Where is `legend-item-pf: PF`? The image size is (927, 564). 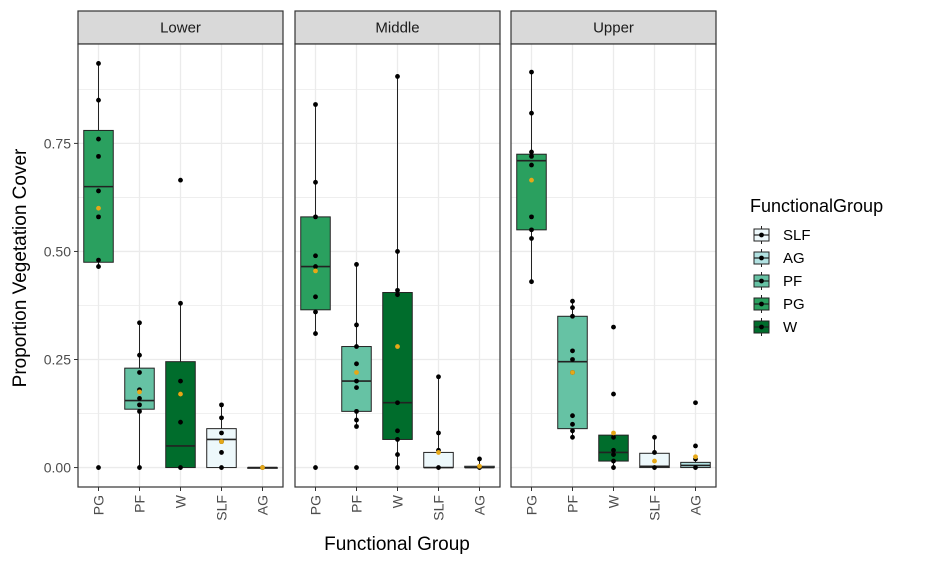 legend-item-pf: PF is located at coordinates (777, 281).